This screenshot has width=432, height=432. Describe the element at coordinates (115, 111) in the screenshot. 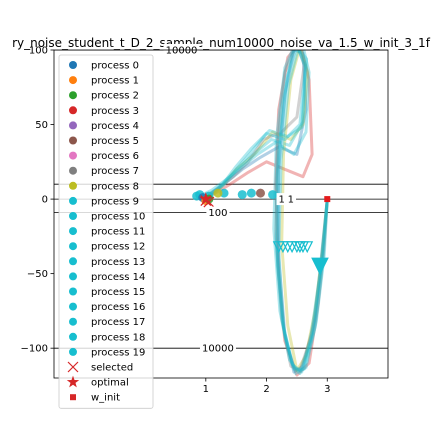

I see `legend-label: process 3` at that location.